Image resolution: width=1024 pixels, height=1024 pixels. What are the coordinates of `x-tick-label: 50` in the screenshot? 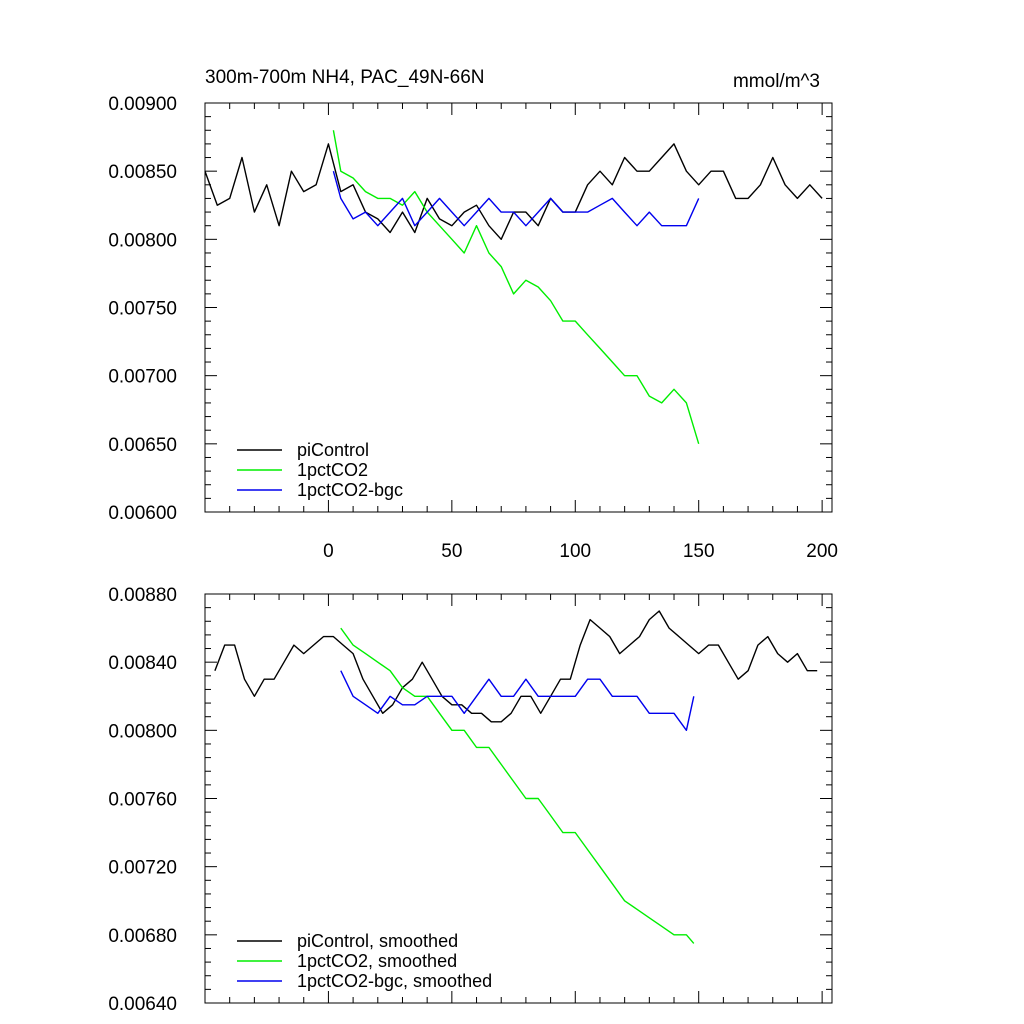 It's located at (451, 551).